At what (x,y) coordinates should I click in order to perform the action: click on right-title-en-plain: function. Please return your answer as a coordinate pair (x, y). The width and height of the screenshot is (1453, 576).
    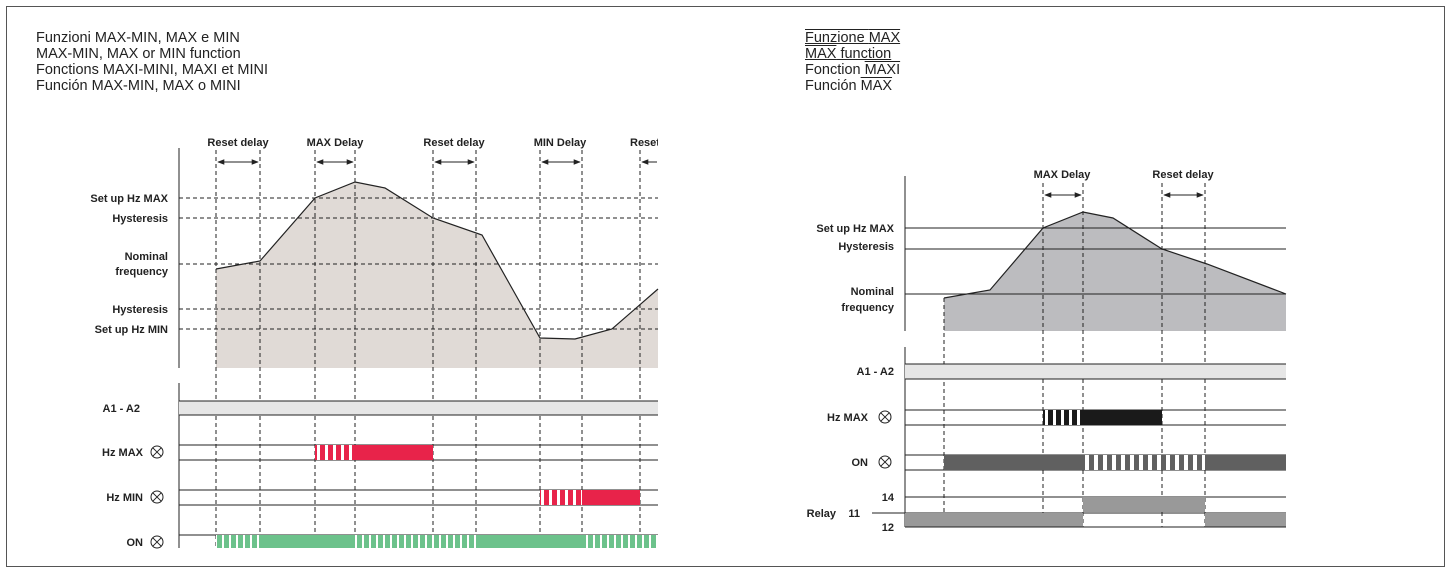
    Looking at the image, I should click on (864, 54).